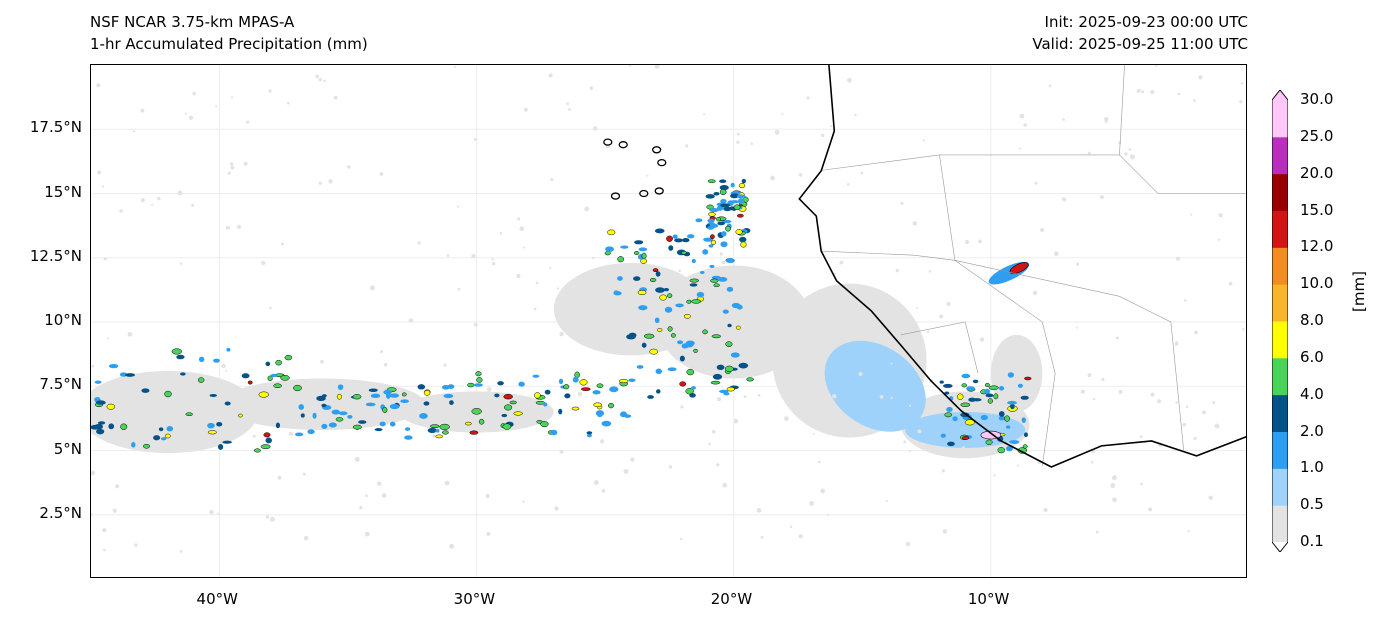 This screenshot has width=1384, height=623. What do you see at coordinates (997, 310) in the screenshot?
I see `country-border` at bounding box center [997, 310].